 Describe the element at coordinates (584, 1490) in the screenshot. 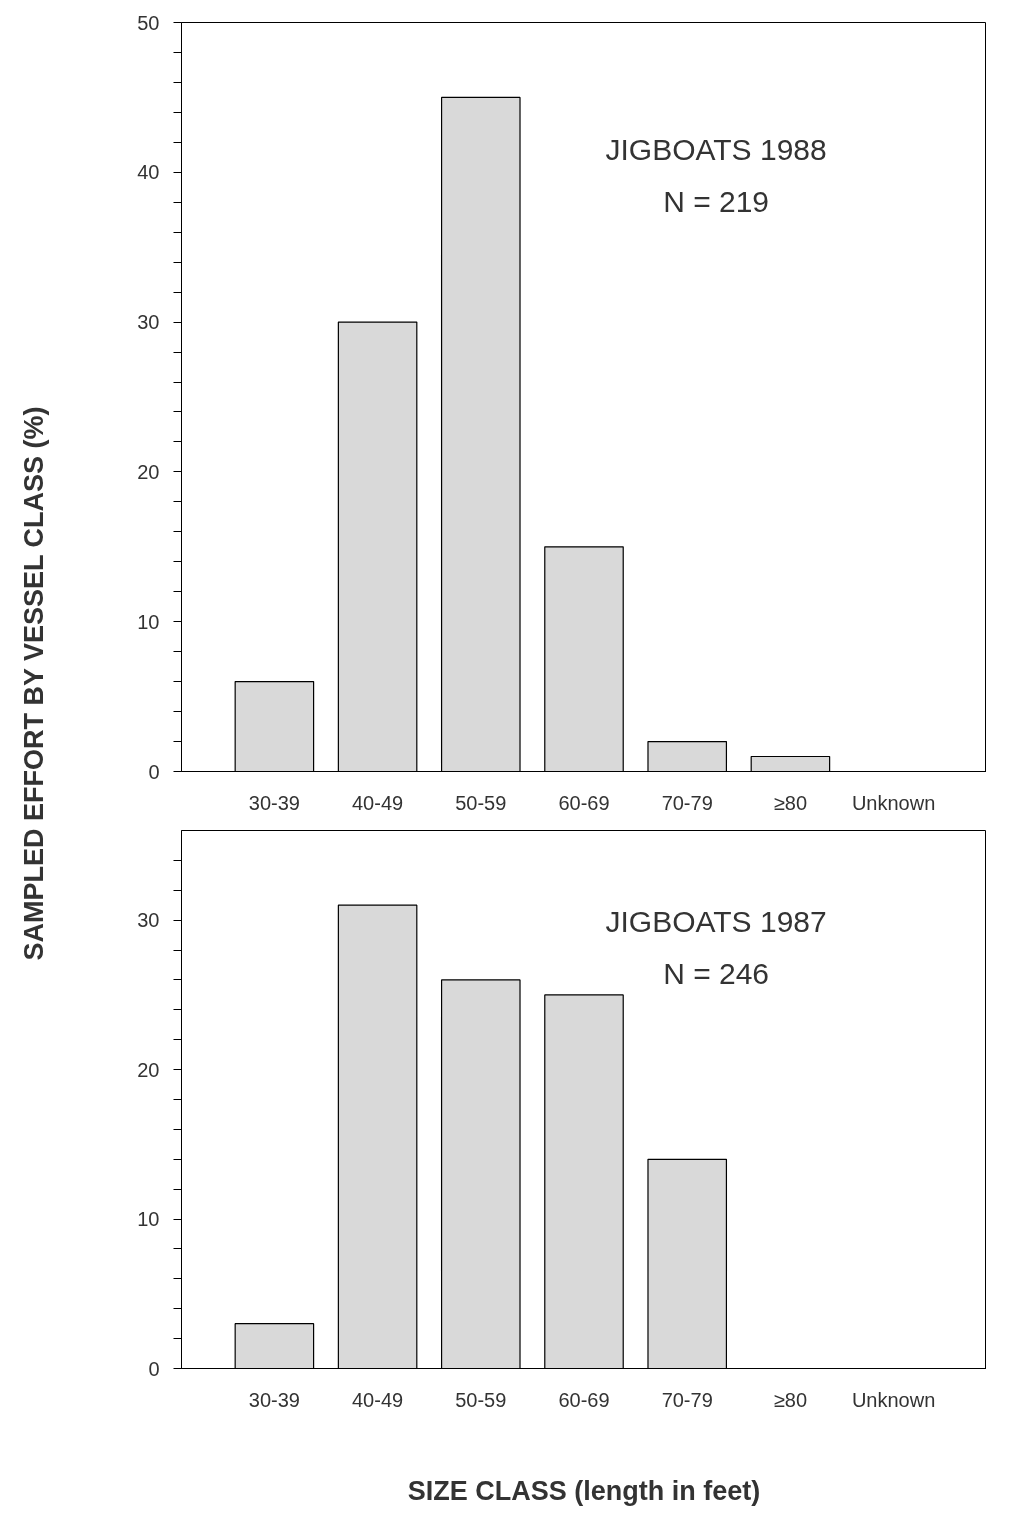

I see `x-axis-title: SIZE CLASS (length in feet)` at that location.